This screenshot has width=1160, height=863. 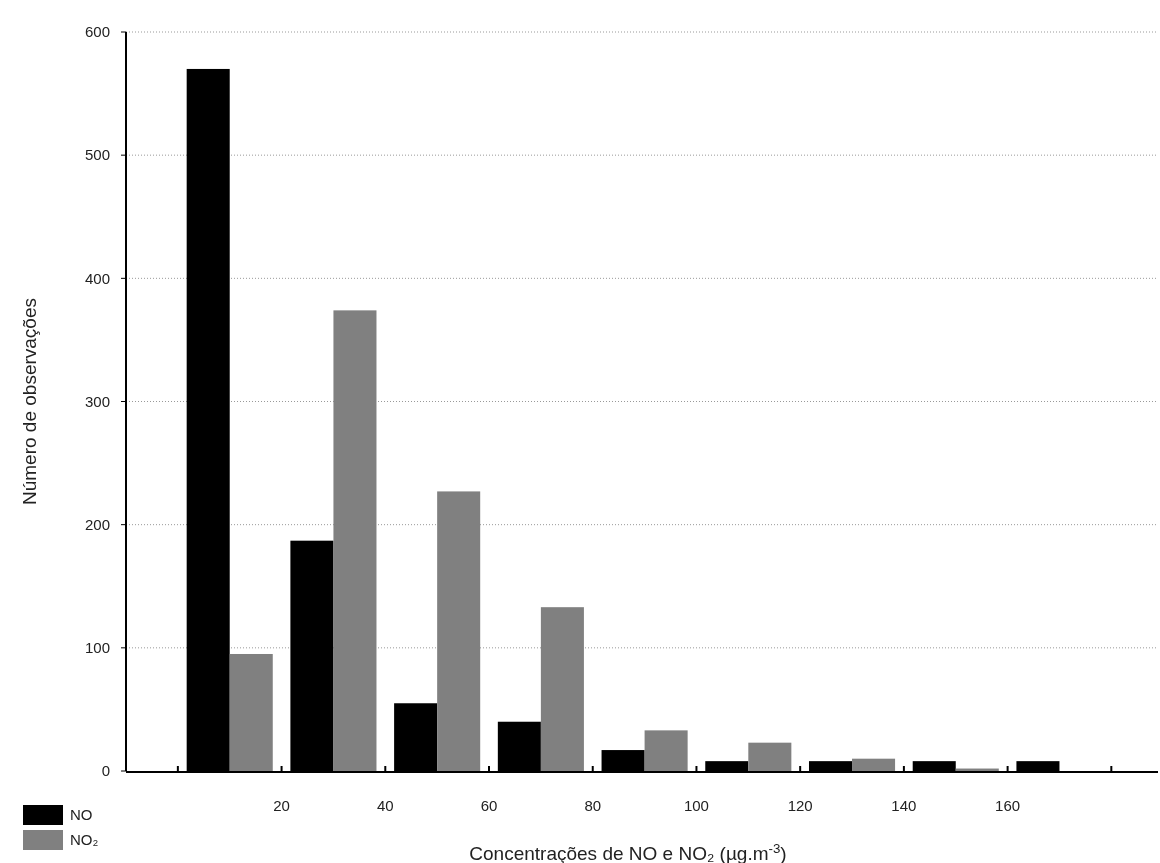 What do you see at coordinates (97, 401) in the screenshot?
I see `y-tick-label: 300` at bounding box center [97, 401].